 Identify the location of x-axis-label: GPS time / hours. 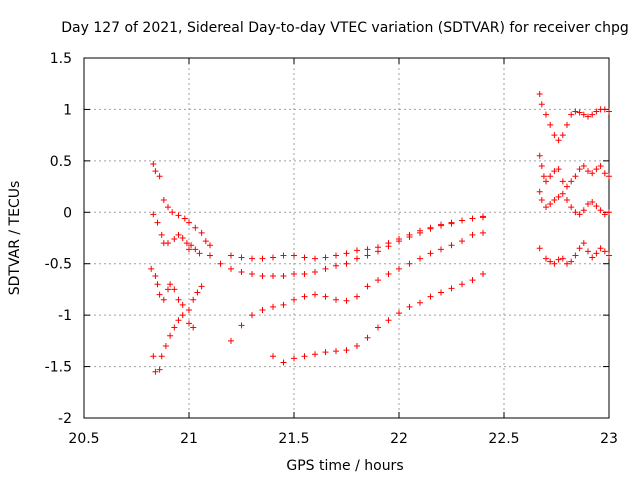
(344, 466).